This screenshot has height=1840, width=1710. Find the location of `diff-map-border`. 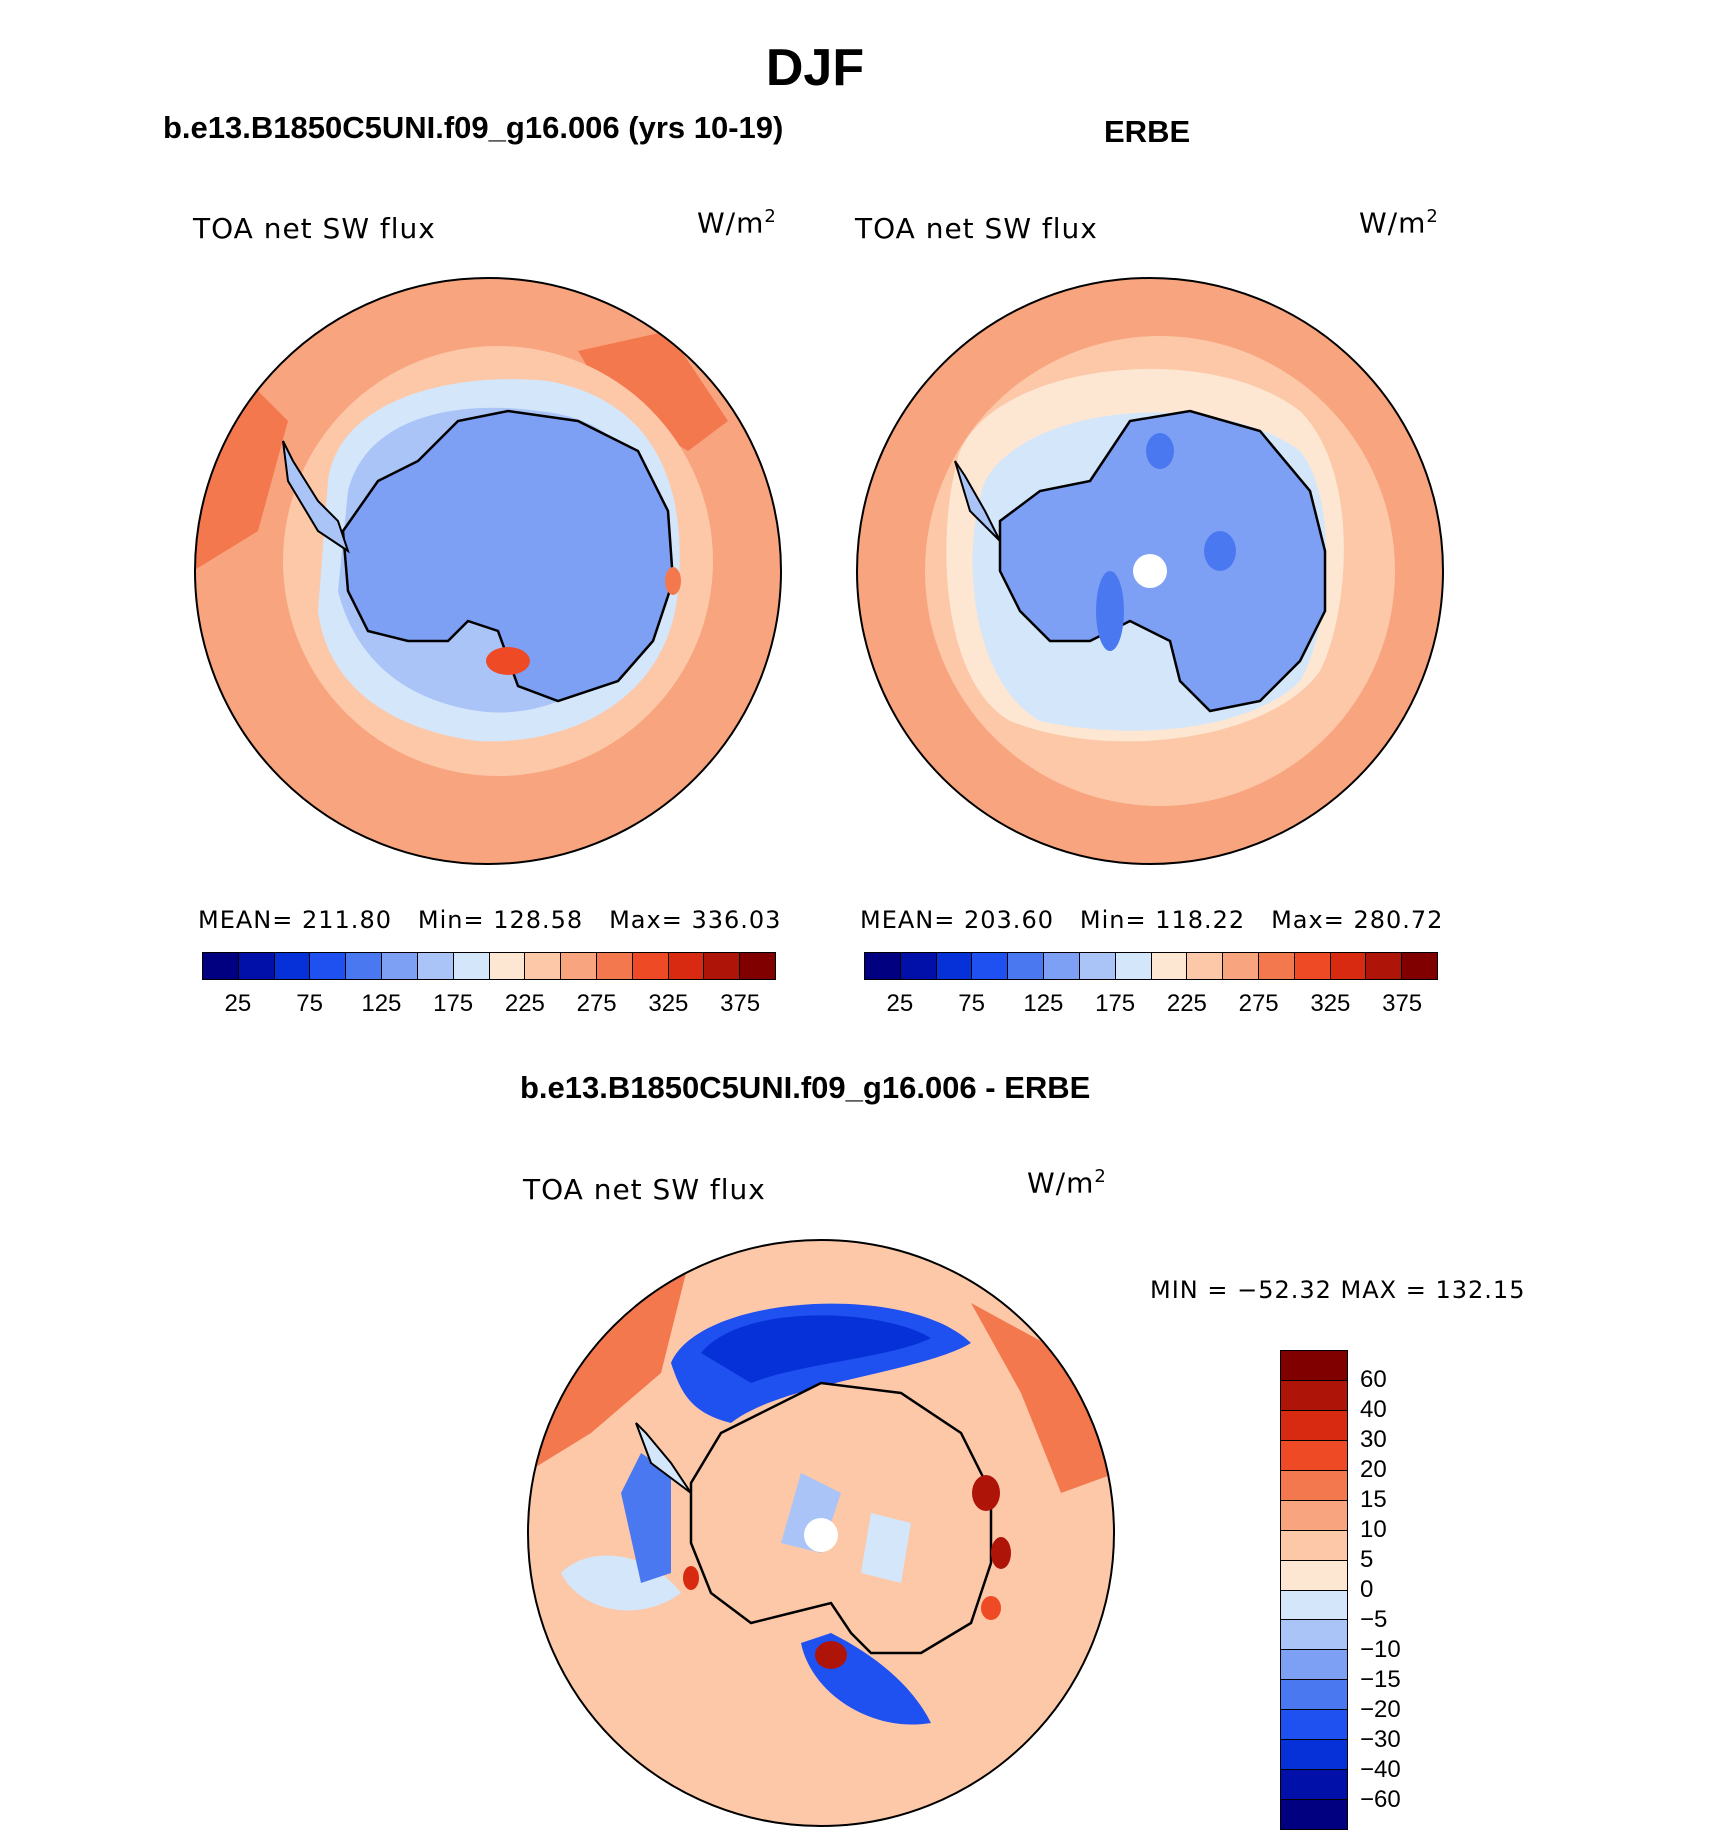

diff-map-border is located at coordinates (821, 1533).